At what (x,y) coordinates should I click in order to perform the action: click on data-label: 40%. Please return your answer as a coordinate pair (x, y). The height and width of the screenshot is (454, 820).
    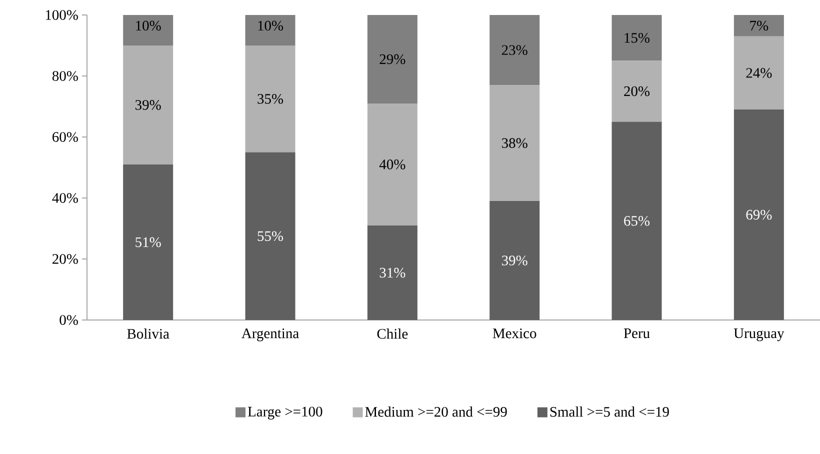
    Looking at the image, I should click on (392, 165).